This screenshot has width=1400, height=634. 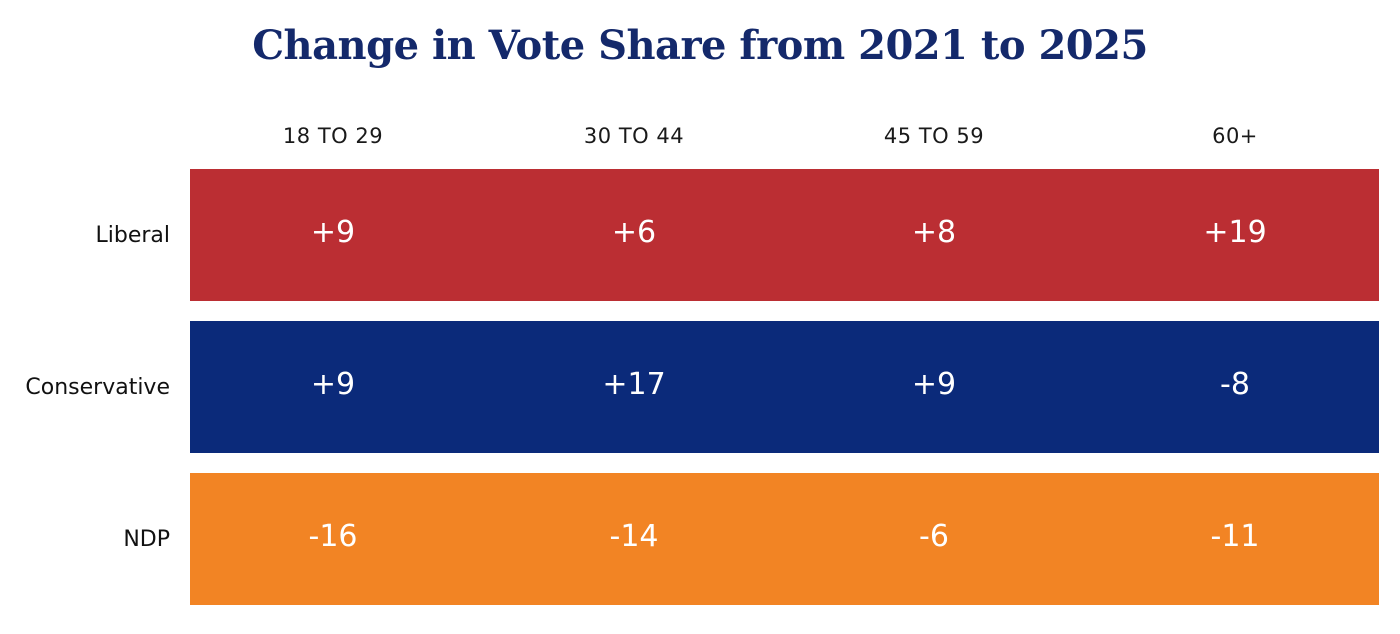 What do you see at coordinates (1235, 136) in the screenshot?
I see `column-header: 60+` at bounding box center [1235, 136].